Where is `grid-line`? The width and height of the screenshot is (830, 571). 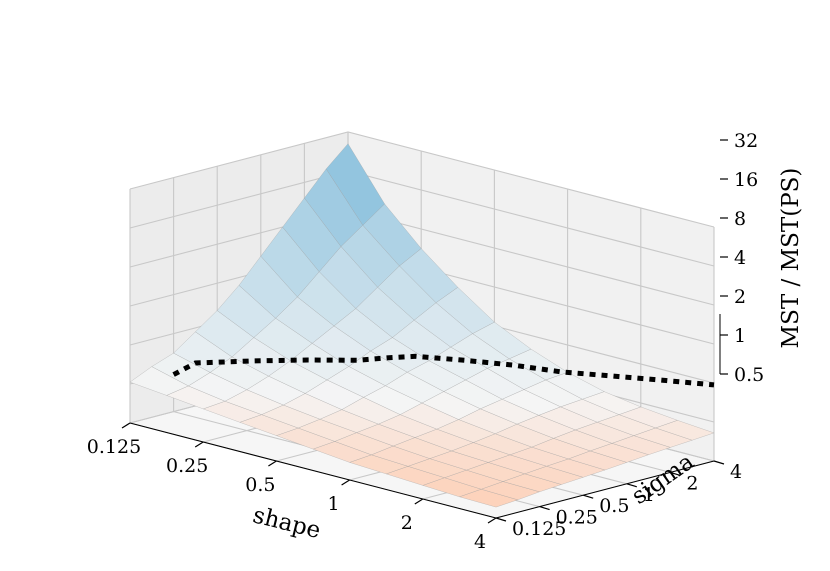
grid-line is located at coordinates (422, 179).